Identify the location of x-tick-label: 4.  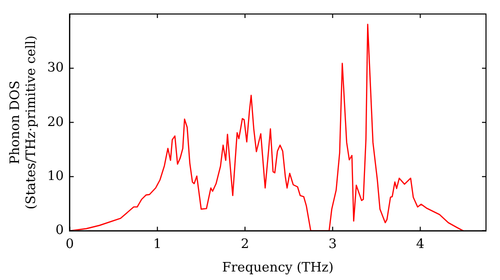
(420, 244).